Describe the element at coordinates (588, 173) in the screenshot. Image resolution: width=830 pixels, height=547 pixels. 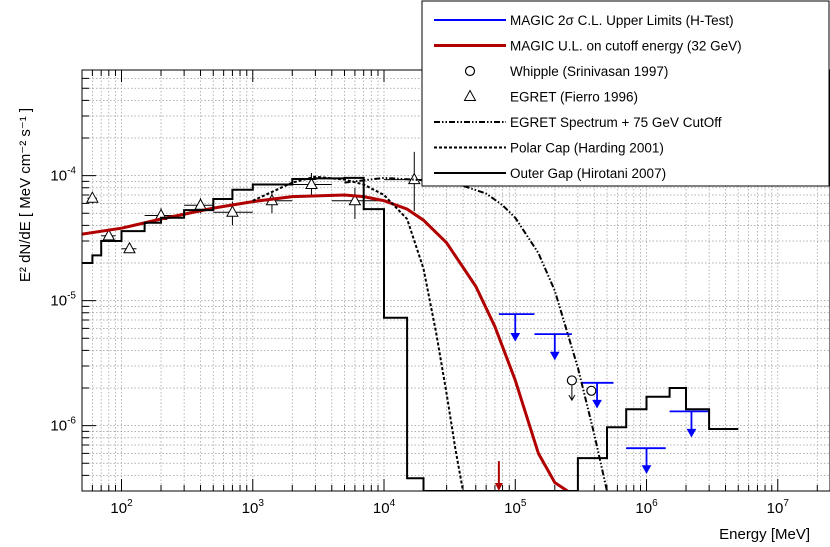
I see `legend-label: Outer Gap (Hirotani 2007)` at that location.